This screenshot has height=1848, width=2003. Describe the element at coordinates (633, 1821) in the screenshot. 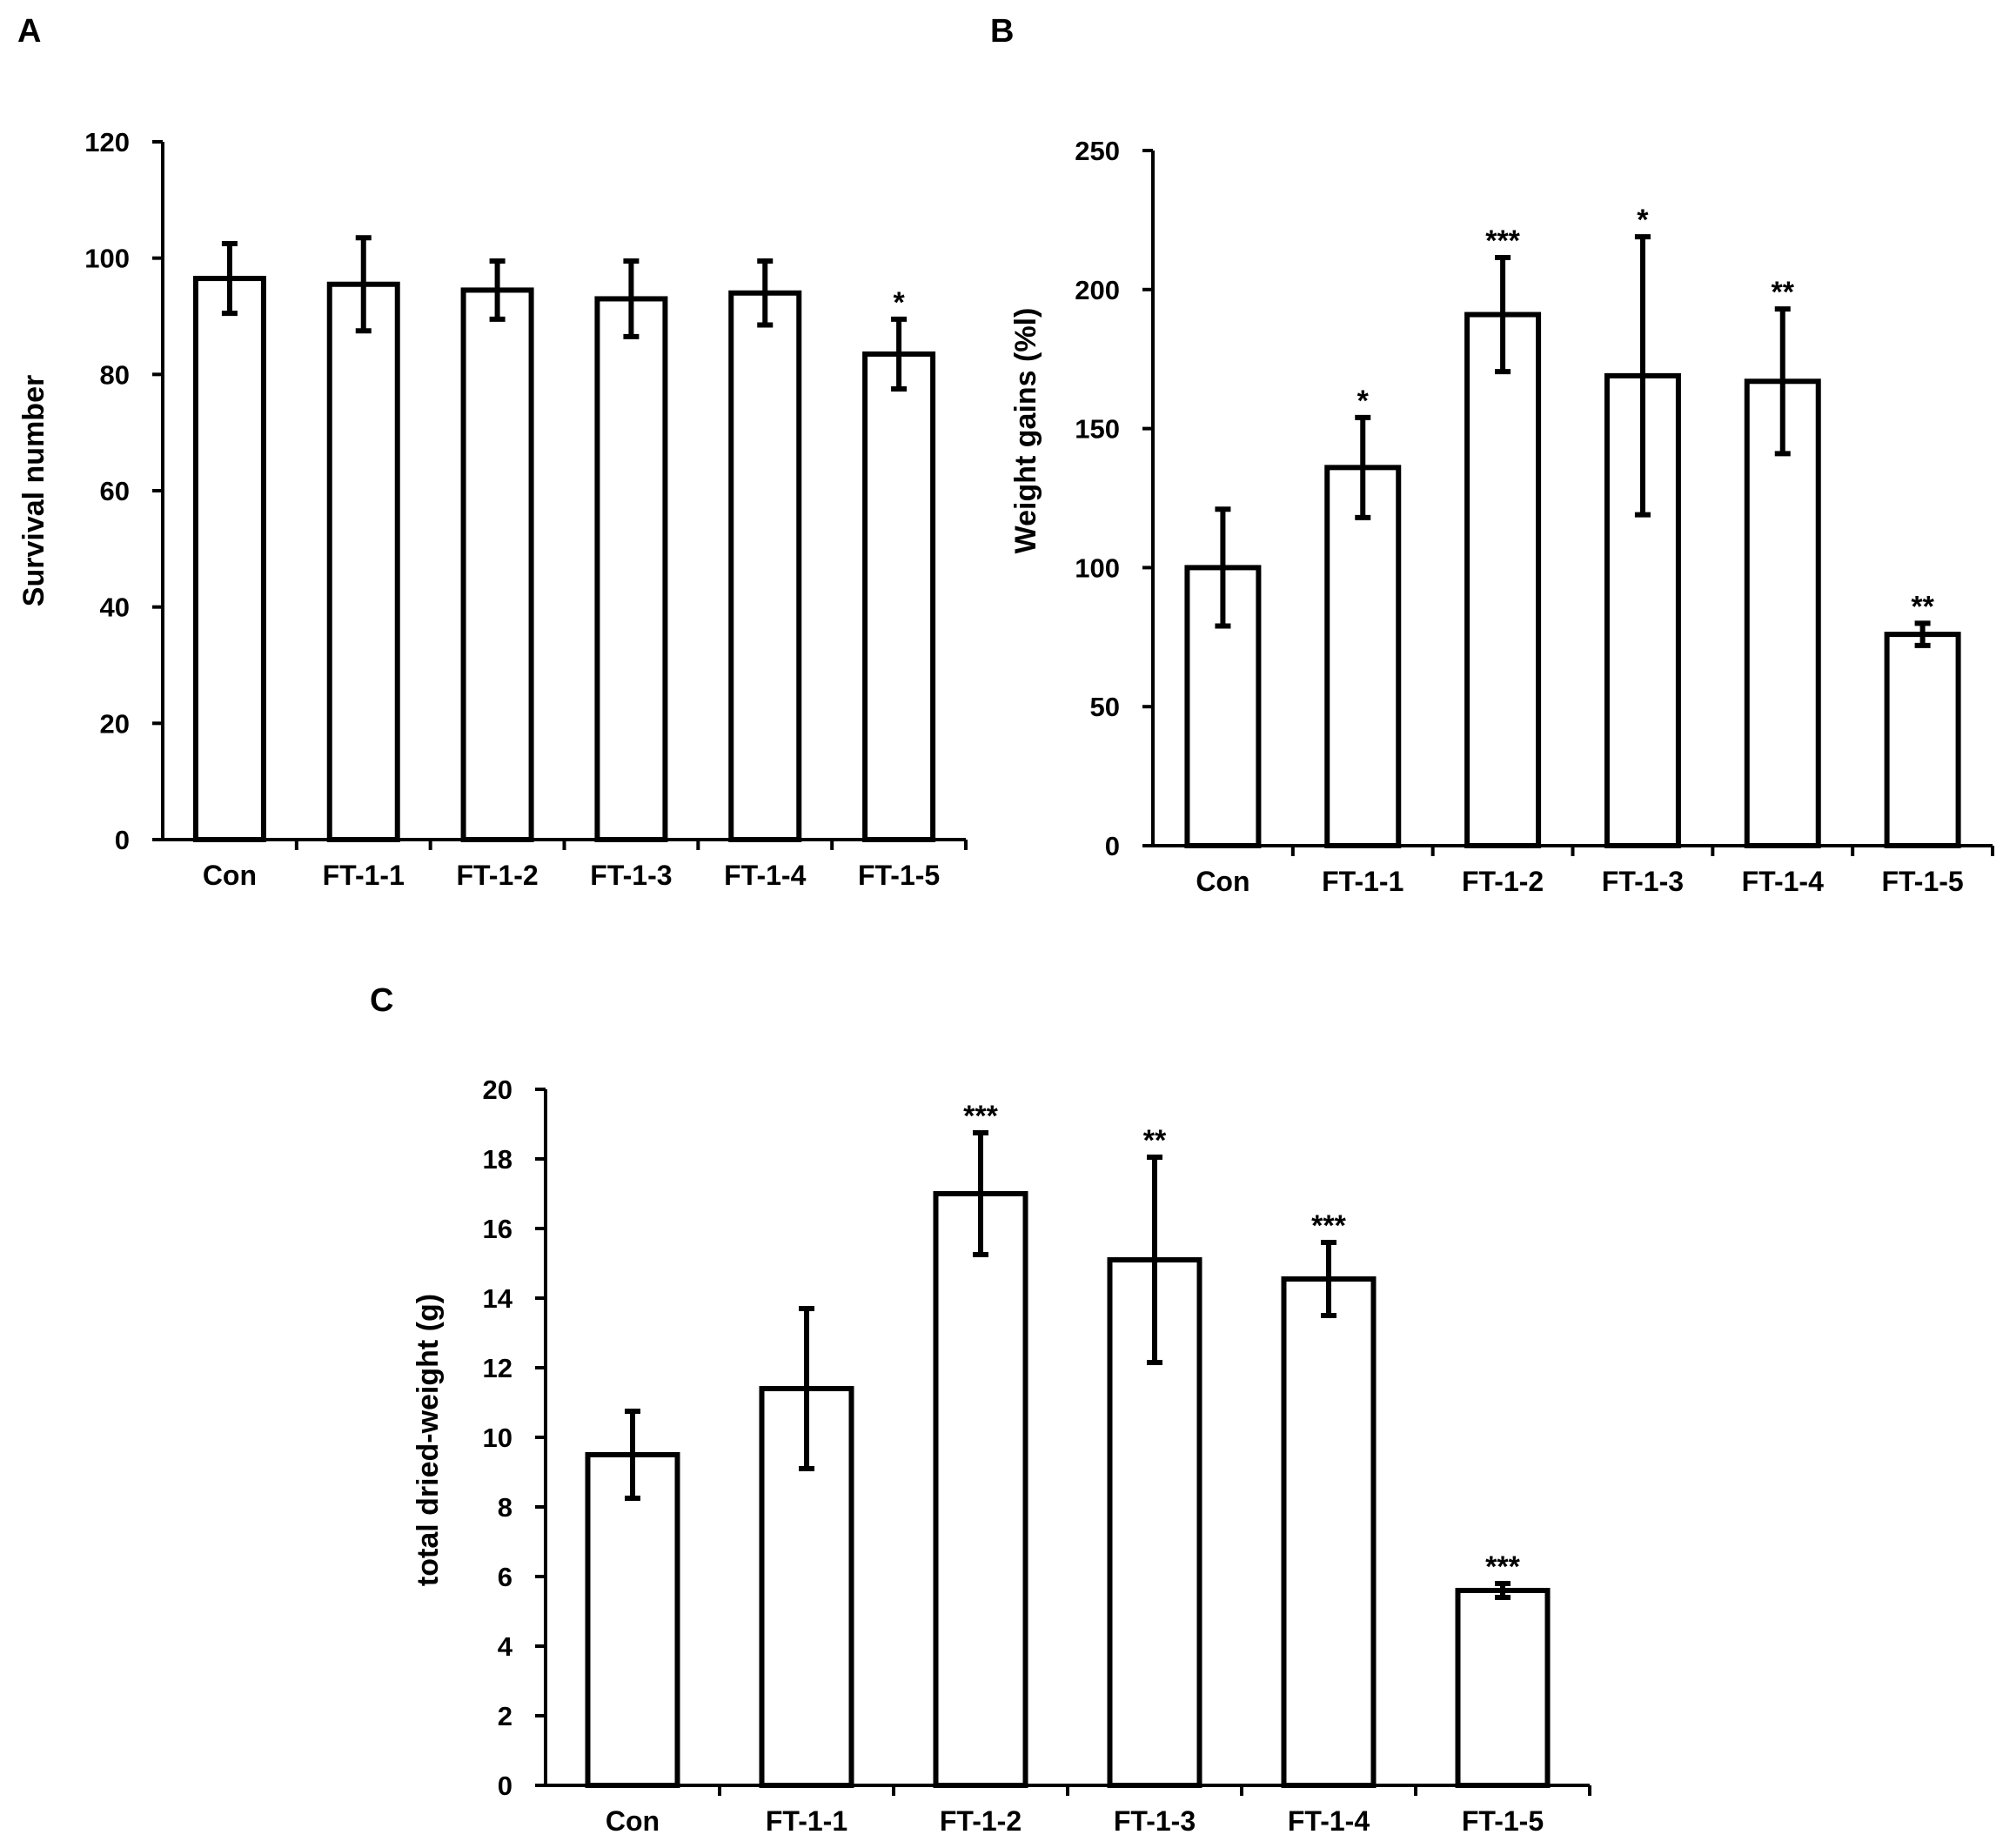

I see `x-category-label-c: Con` at that location.